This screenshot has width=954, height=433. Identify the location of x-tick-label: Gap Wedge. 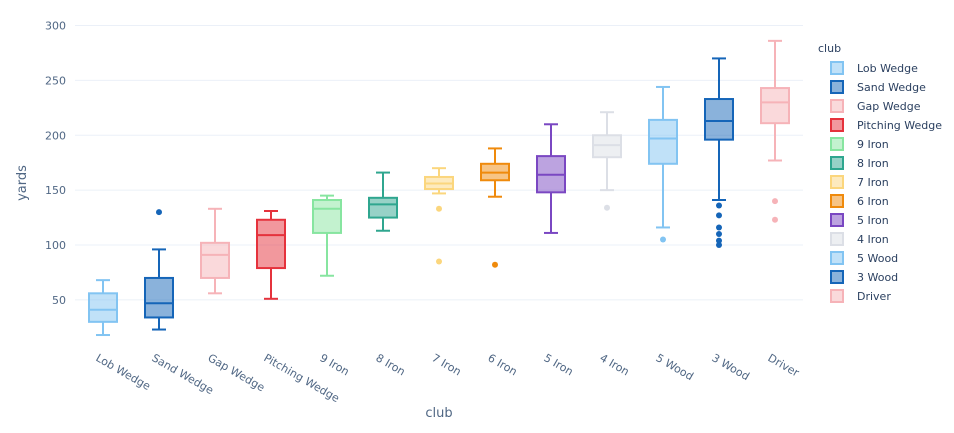
(237, 372).